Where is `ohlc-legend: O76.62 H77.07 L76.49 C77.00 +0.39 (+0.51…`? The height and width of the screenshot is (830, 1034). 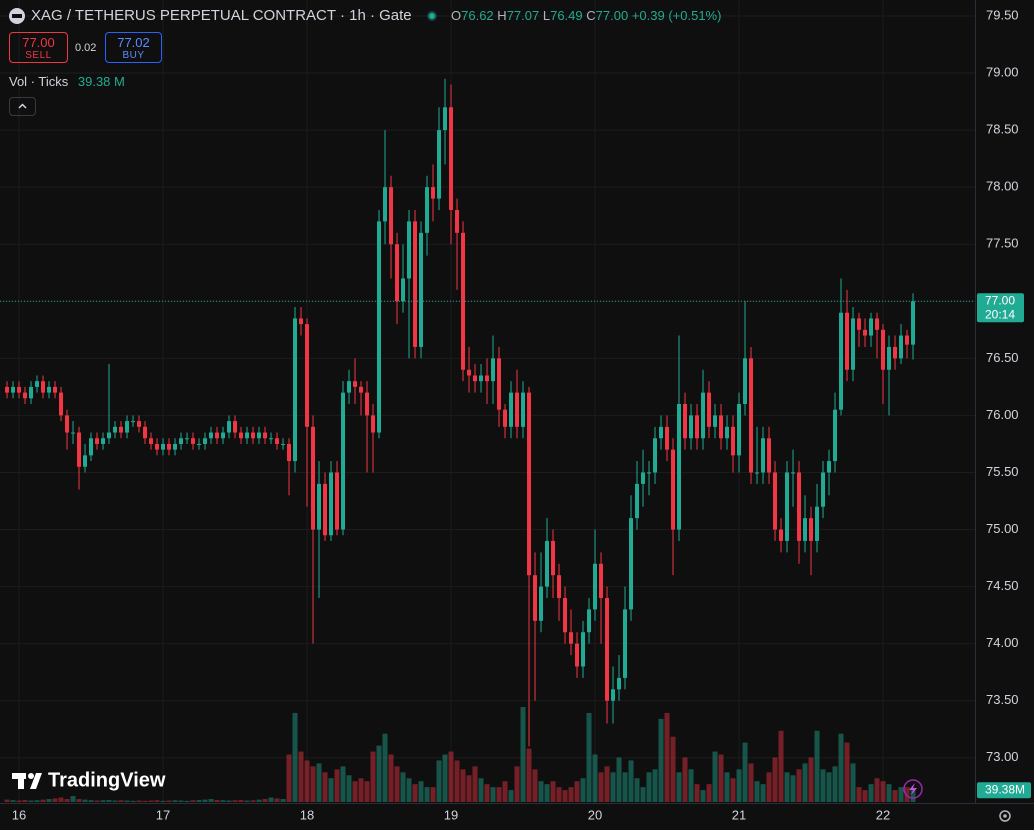
ohlc-legend: O76.62 H77.07 L76.49 C77.00 +0.39 (+0.51… is located at coordinates (586, 16).